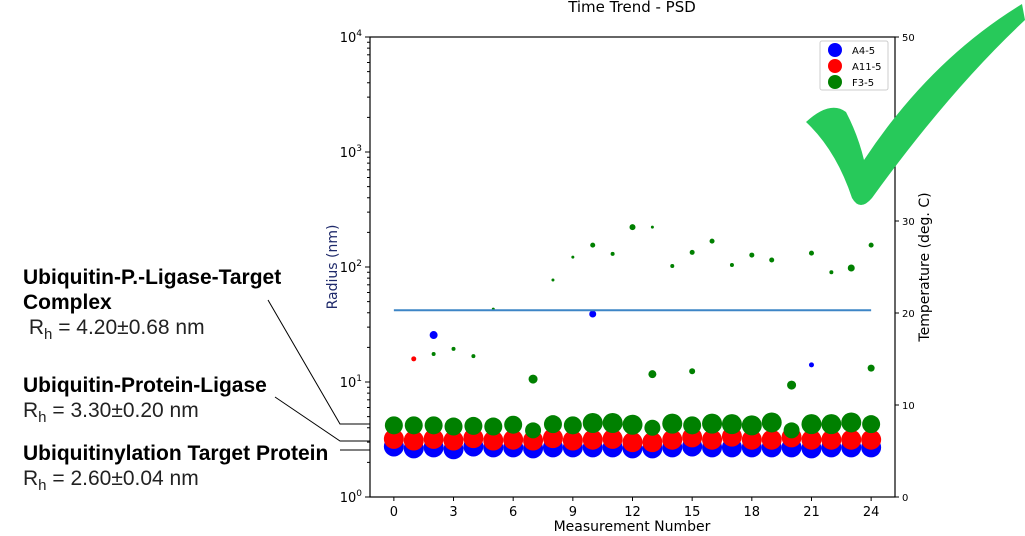  I want to click on x-tick-label: 6, so click(513, 512).